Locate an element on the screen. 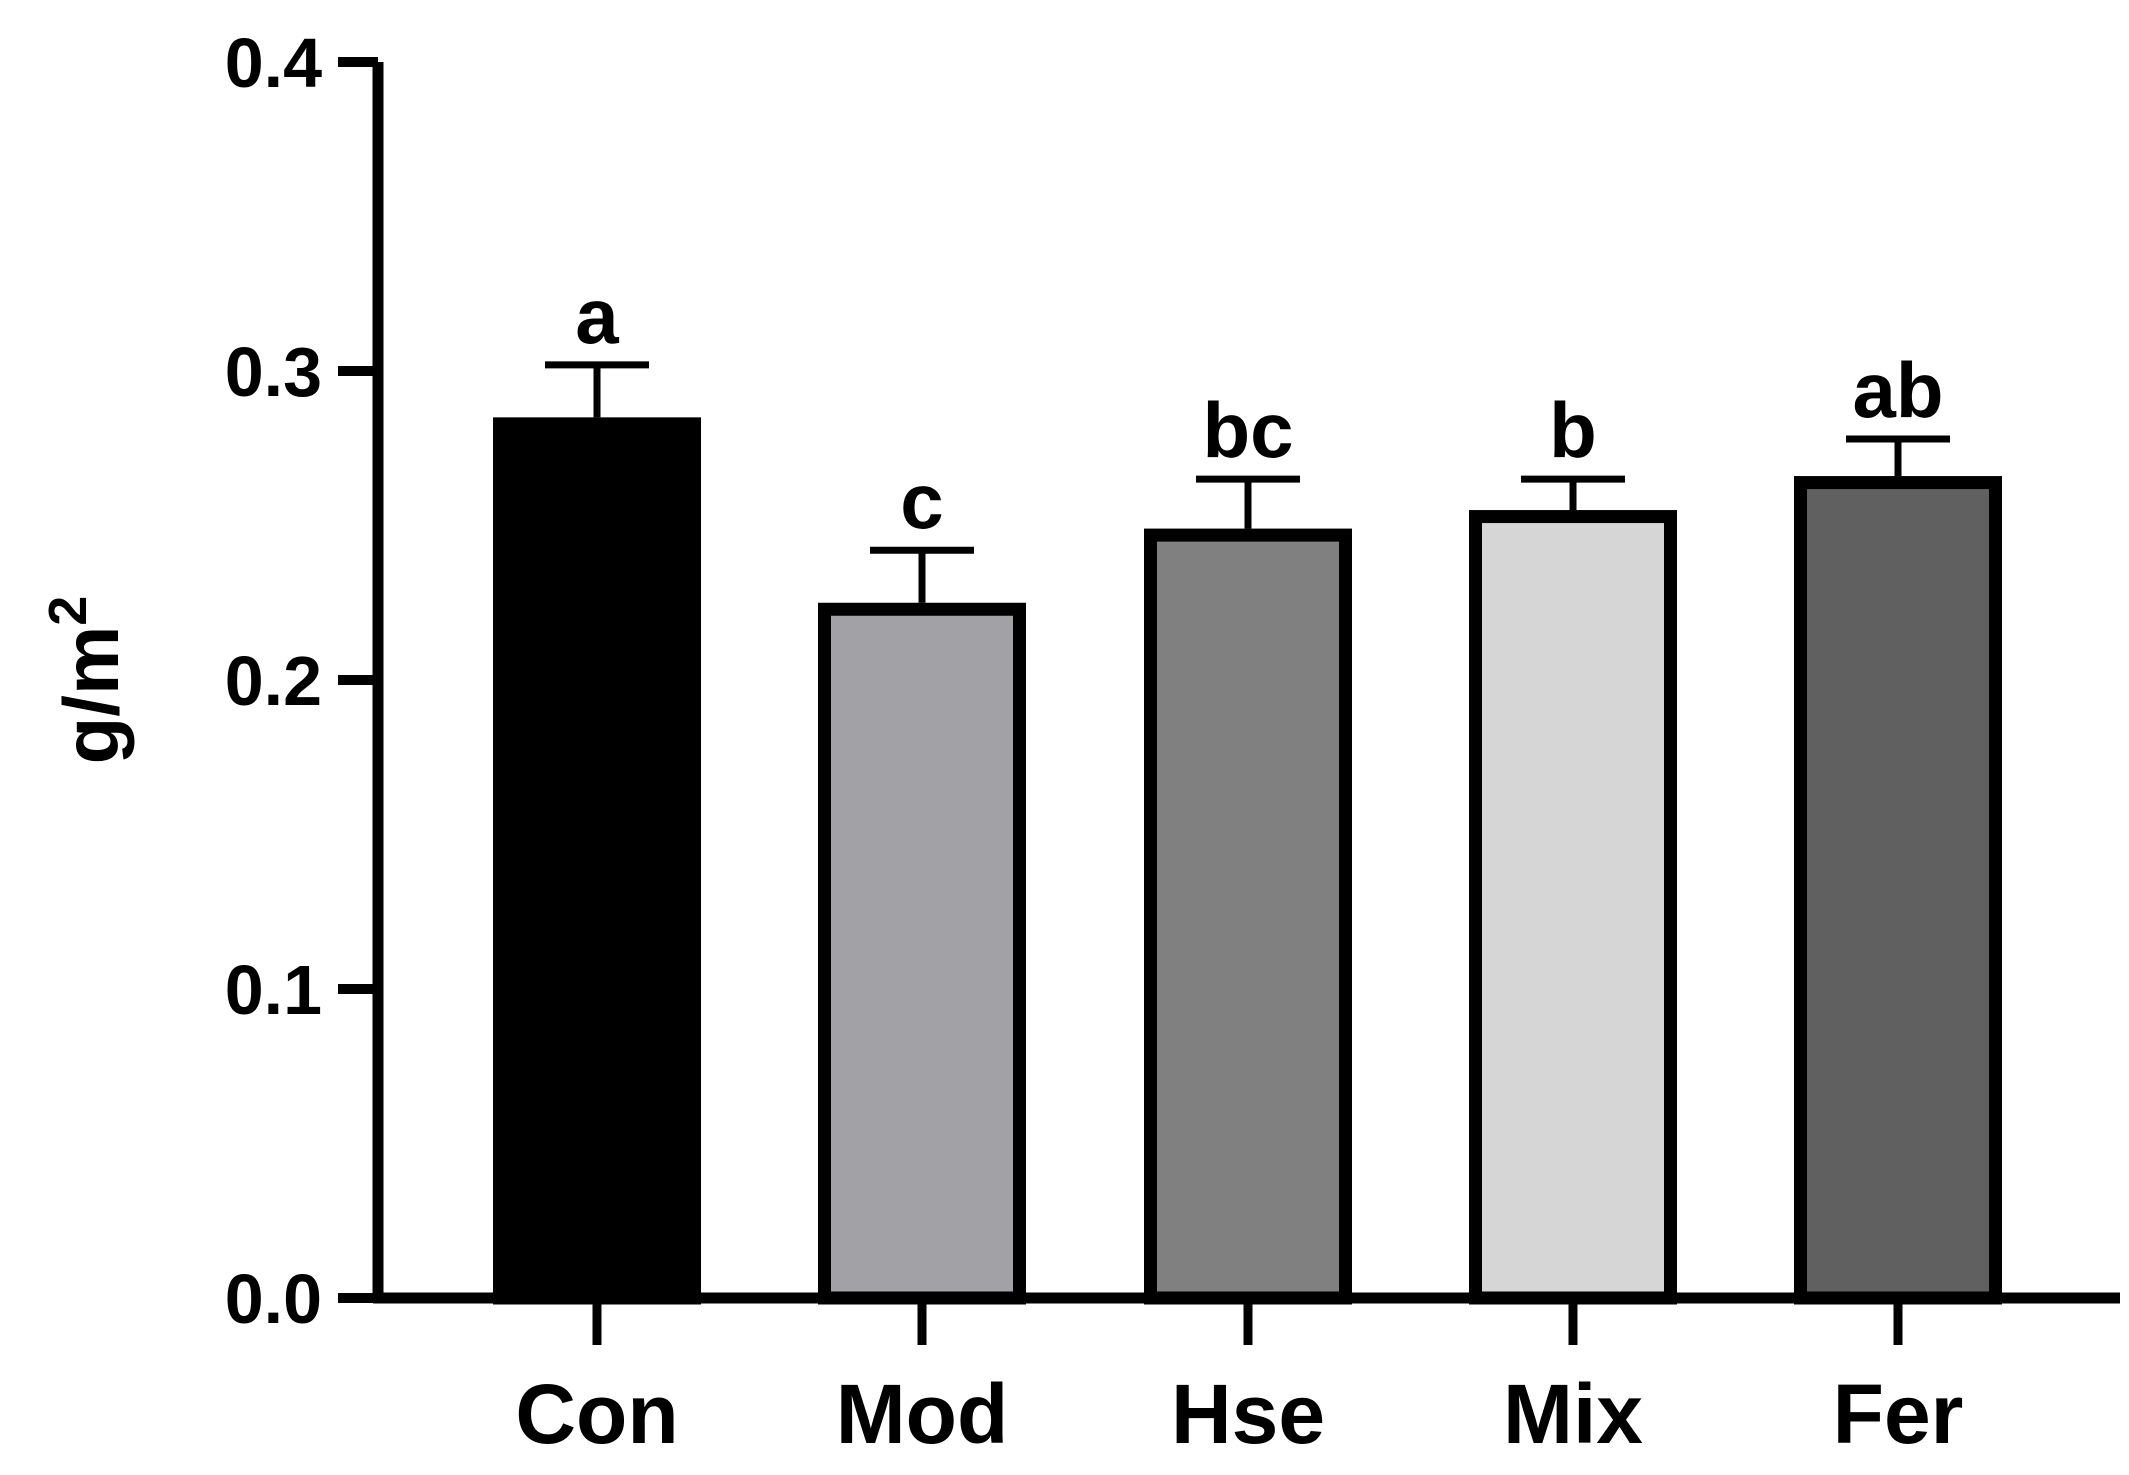 This screenshot has width=2129, height=1475. significance-letter: a is located at coordinates (597, 316).